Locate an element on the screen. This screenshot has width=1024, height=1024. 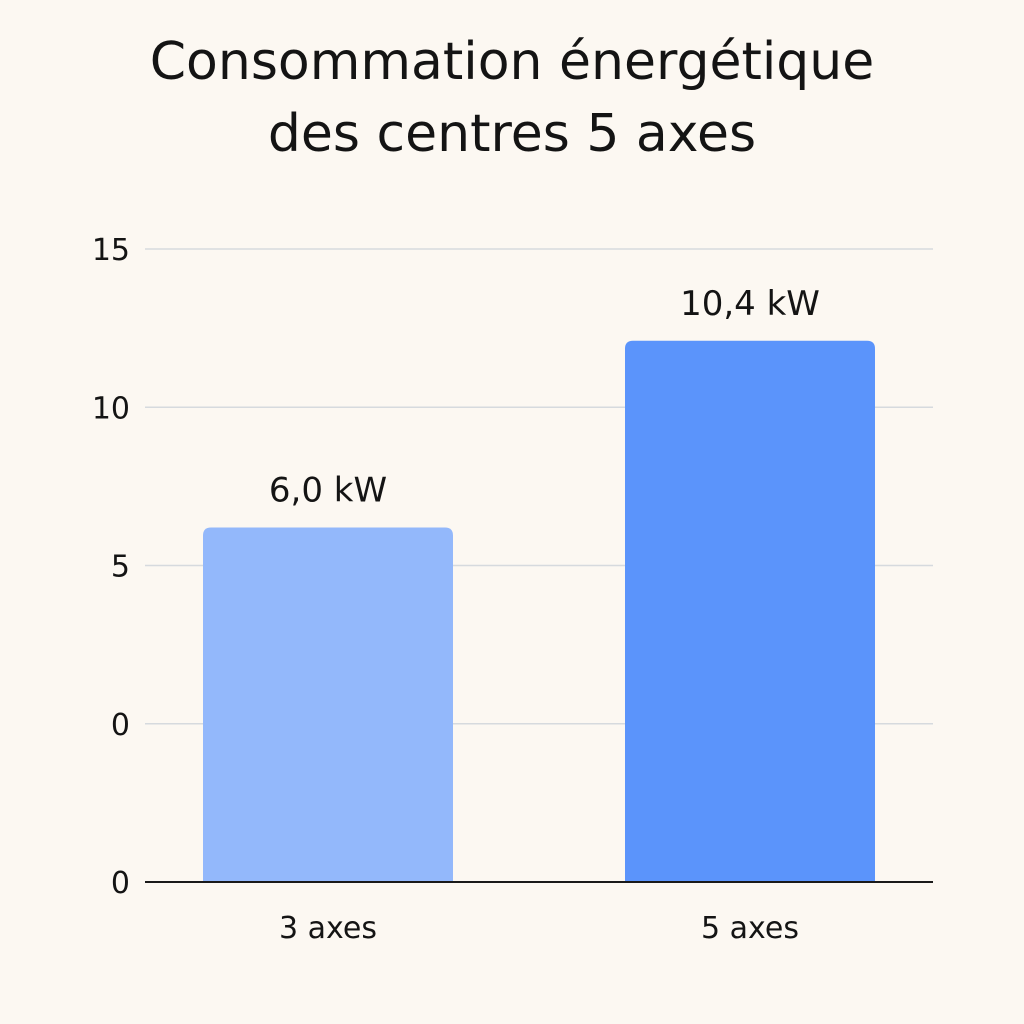
x-category-label-0: 3 axes is located at coordinates (328, 928).